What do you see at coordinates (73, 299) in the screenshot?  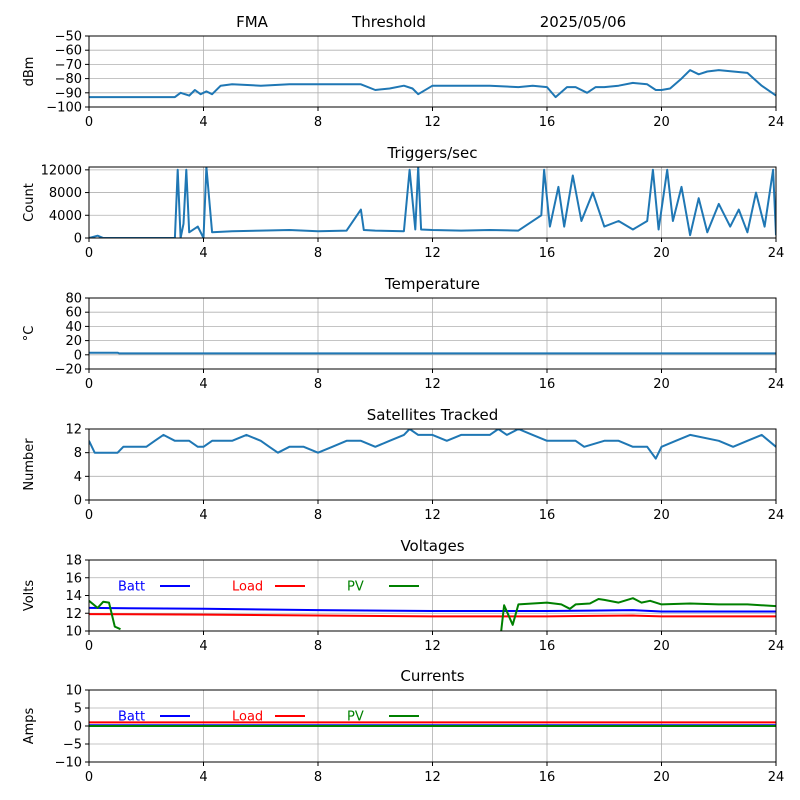 I see `y-tick-label: 80` at bounding box center [73, 299].